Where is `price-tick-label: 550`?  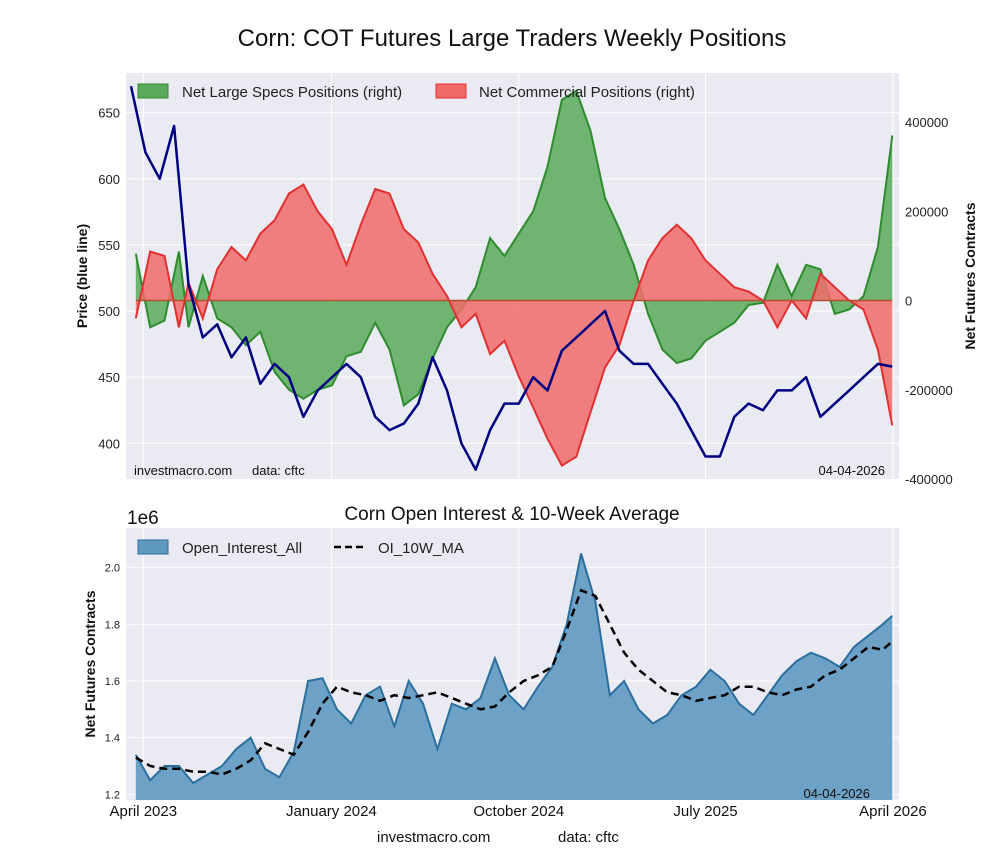
price-tick-label: 550 is located at coordinates (109, 245).